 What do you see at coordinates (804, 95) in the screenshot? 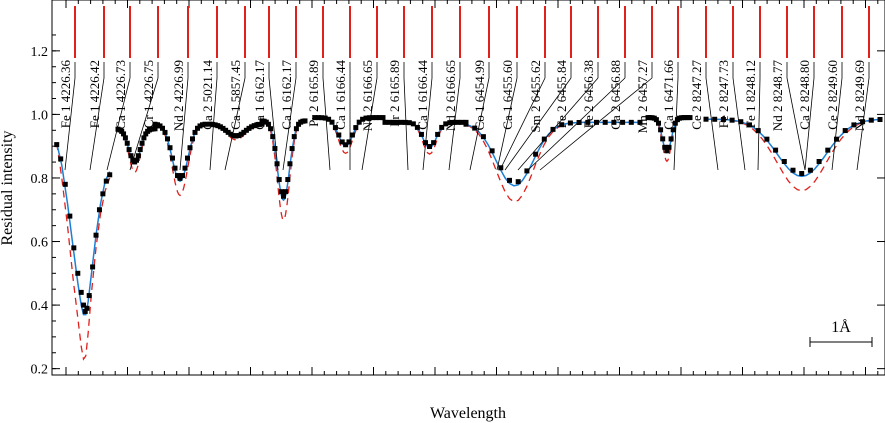
I see `line-id-label: Ca 2 8248.80` at bounding box center [804, 95].